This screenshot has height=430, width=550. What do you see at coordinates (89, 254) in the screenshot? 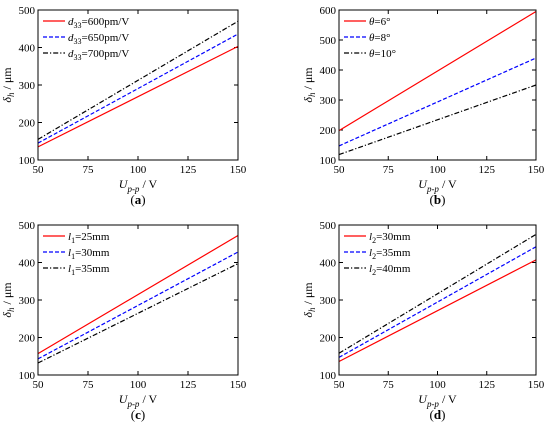
I see `legend-entry: l1=30mm` at bounding box center [89, 254].